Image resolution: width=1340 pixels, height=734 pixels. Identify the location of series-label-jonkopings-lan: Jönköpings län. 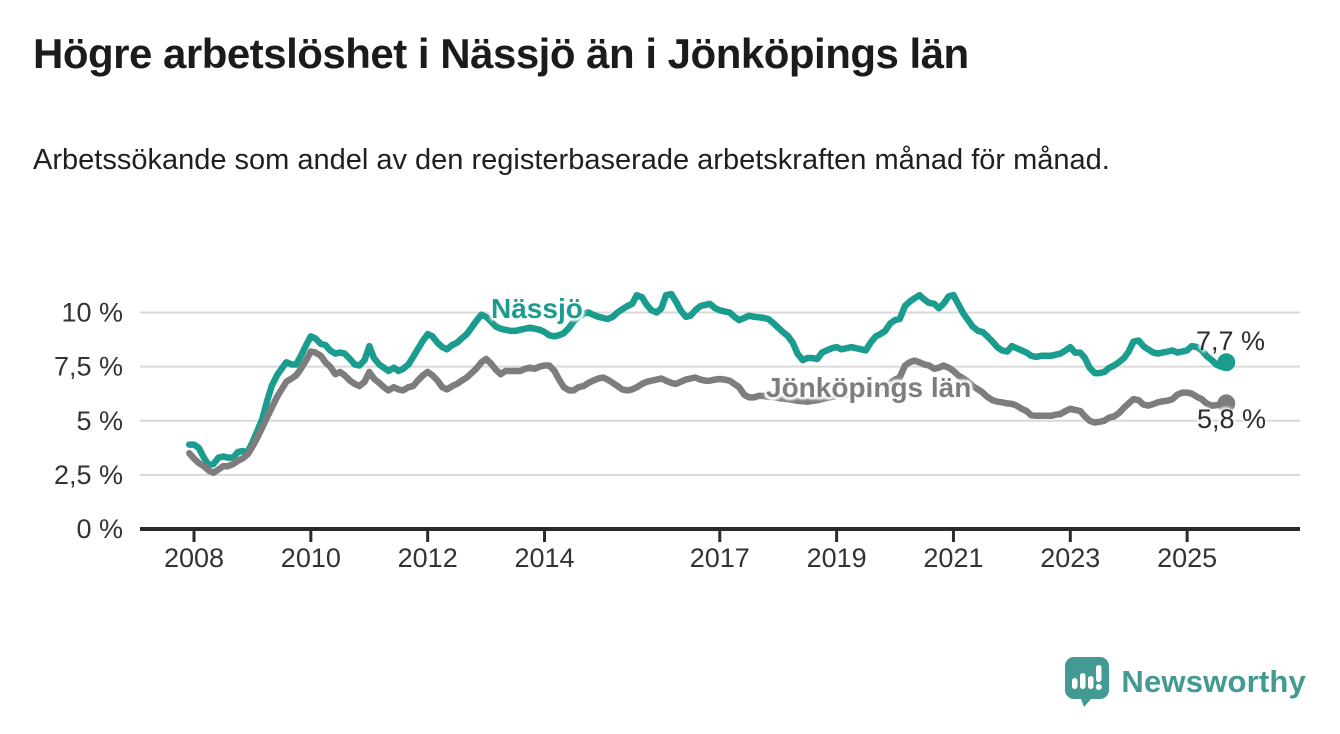
(869, 387).